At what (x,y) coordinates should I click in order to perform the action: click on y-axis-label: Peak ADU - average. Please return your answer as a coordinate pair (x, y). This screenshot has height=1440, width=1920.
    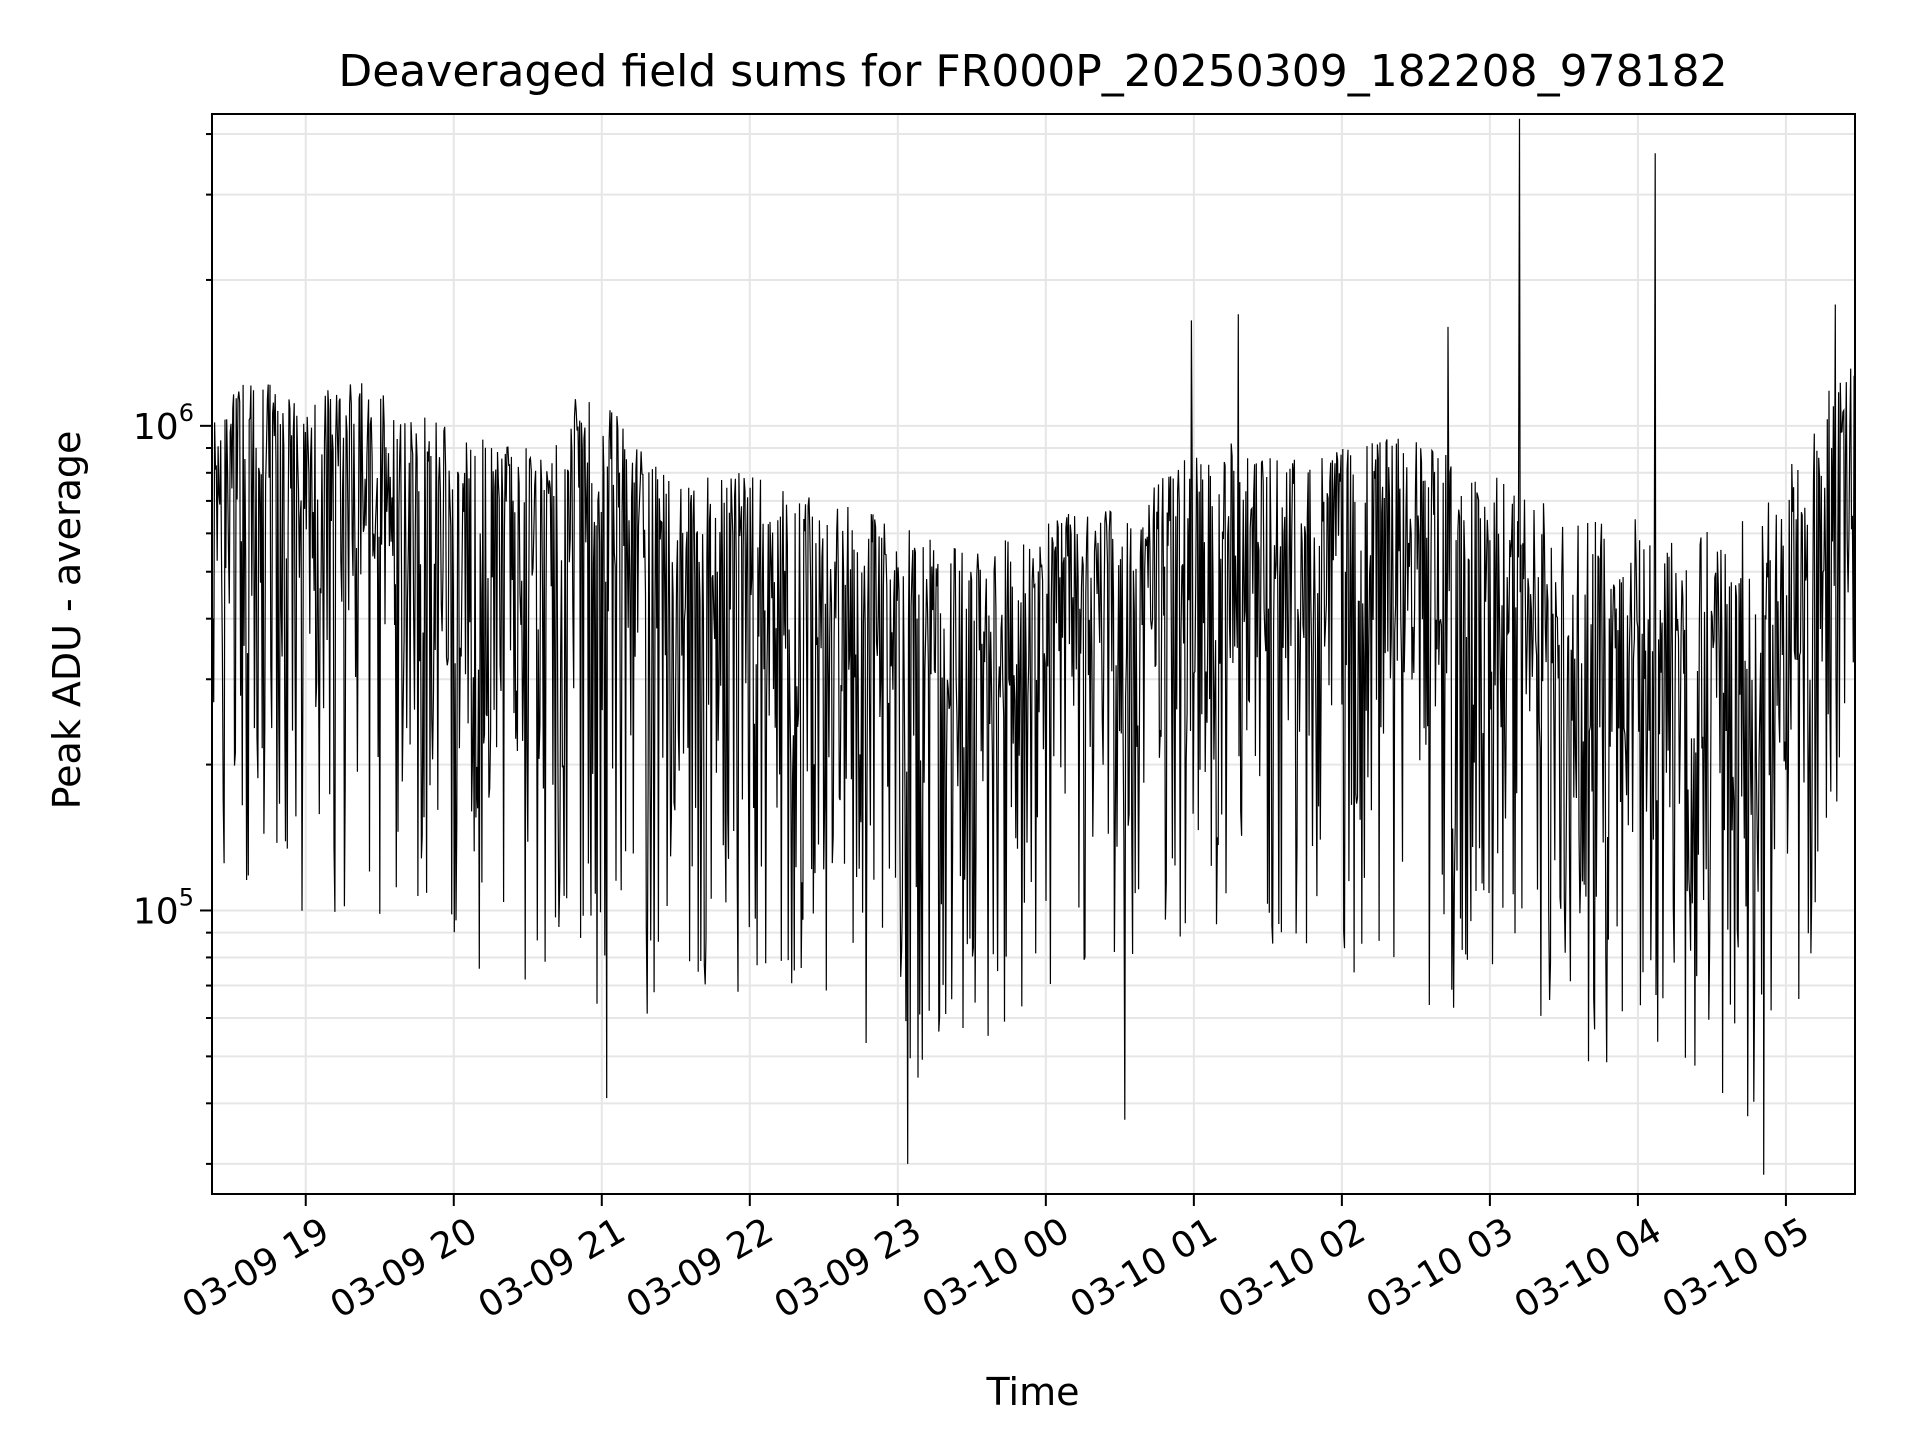
    Looking at the image, I should click on (67, 620).